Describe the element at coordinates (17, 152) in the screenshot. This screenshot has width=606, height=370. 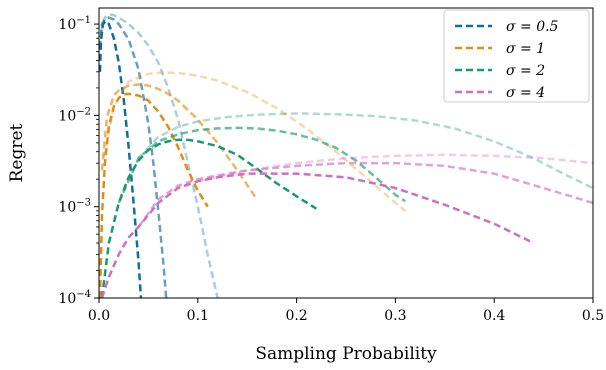
I see `y-axis-label: Regret` at that location.